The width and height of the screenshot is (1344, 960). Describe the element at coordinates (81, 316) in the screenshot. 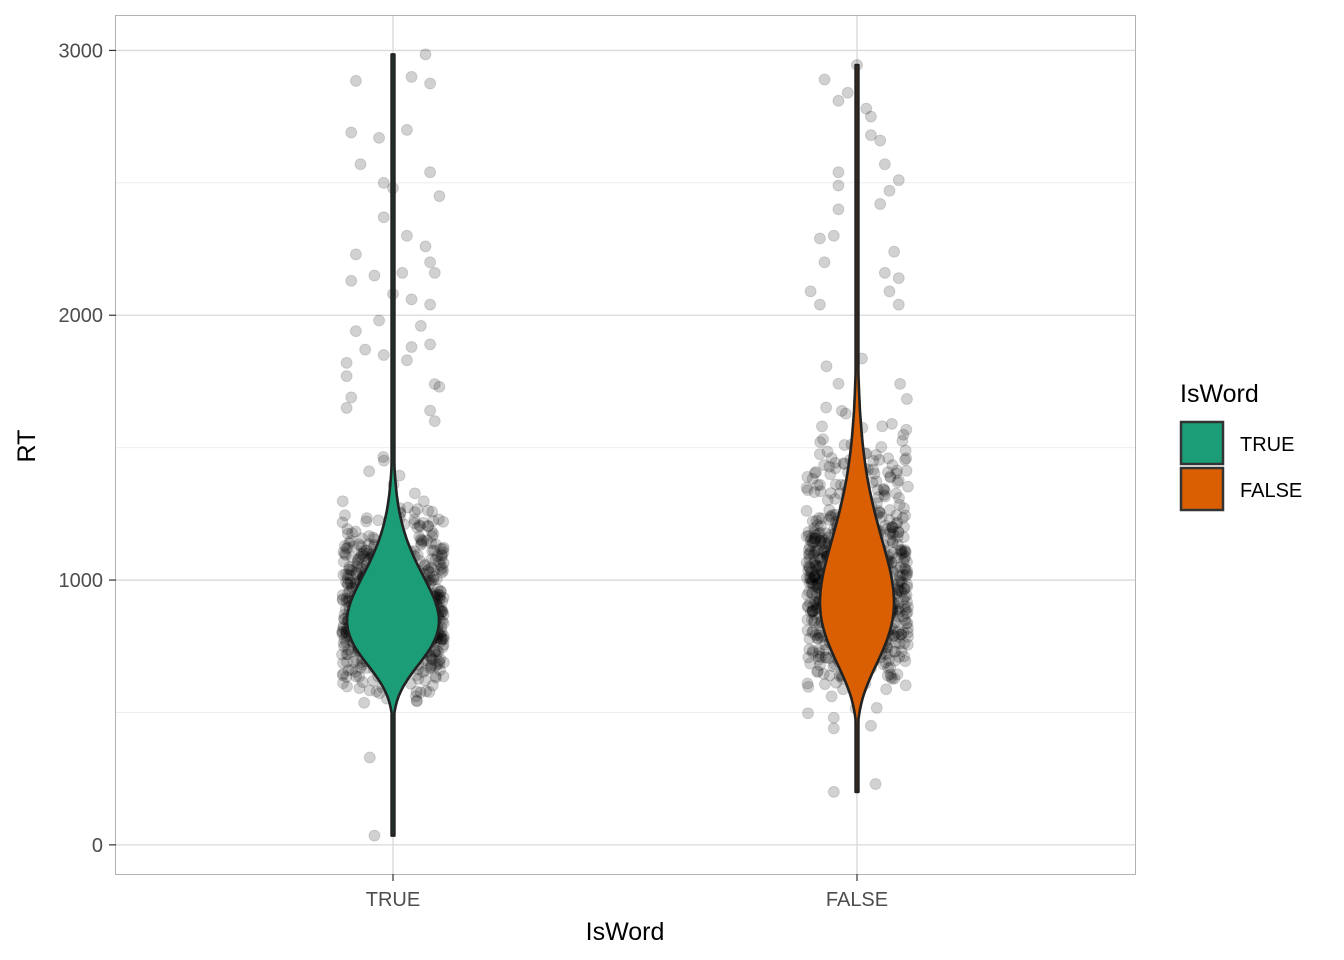

I see `y-tick-label: 2000` at that location.